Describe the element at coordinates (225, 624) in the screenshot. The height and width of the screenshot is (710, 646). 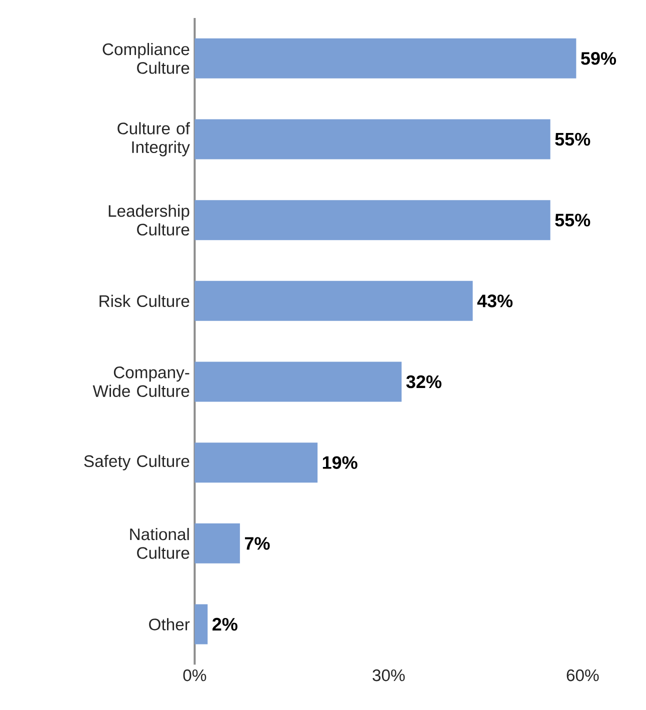
I see `data-label: 2%` at that location.